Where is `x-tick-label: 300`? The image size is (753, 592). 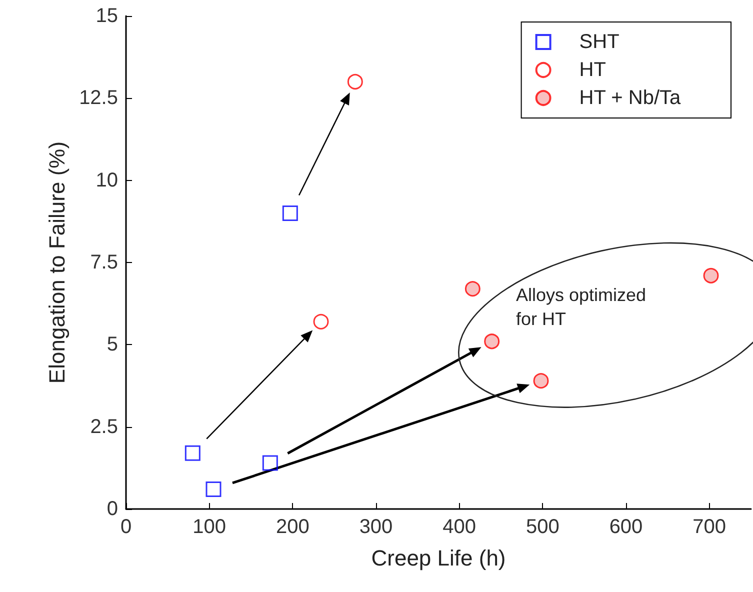
x-tick-label: 300 is located at coordinates (376, 527).